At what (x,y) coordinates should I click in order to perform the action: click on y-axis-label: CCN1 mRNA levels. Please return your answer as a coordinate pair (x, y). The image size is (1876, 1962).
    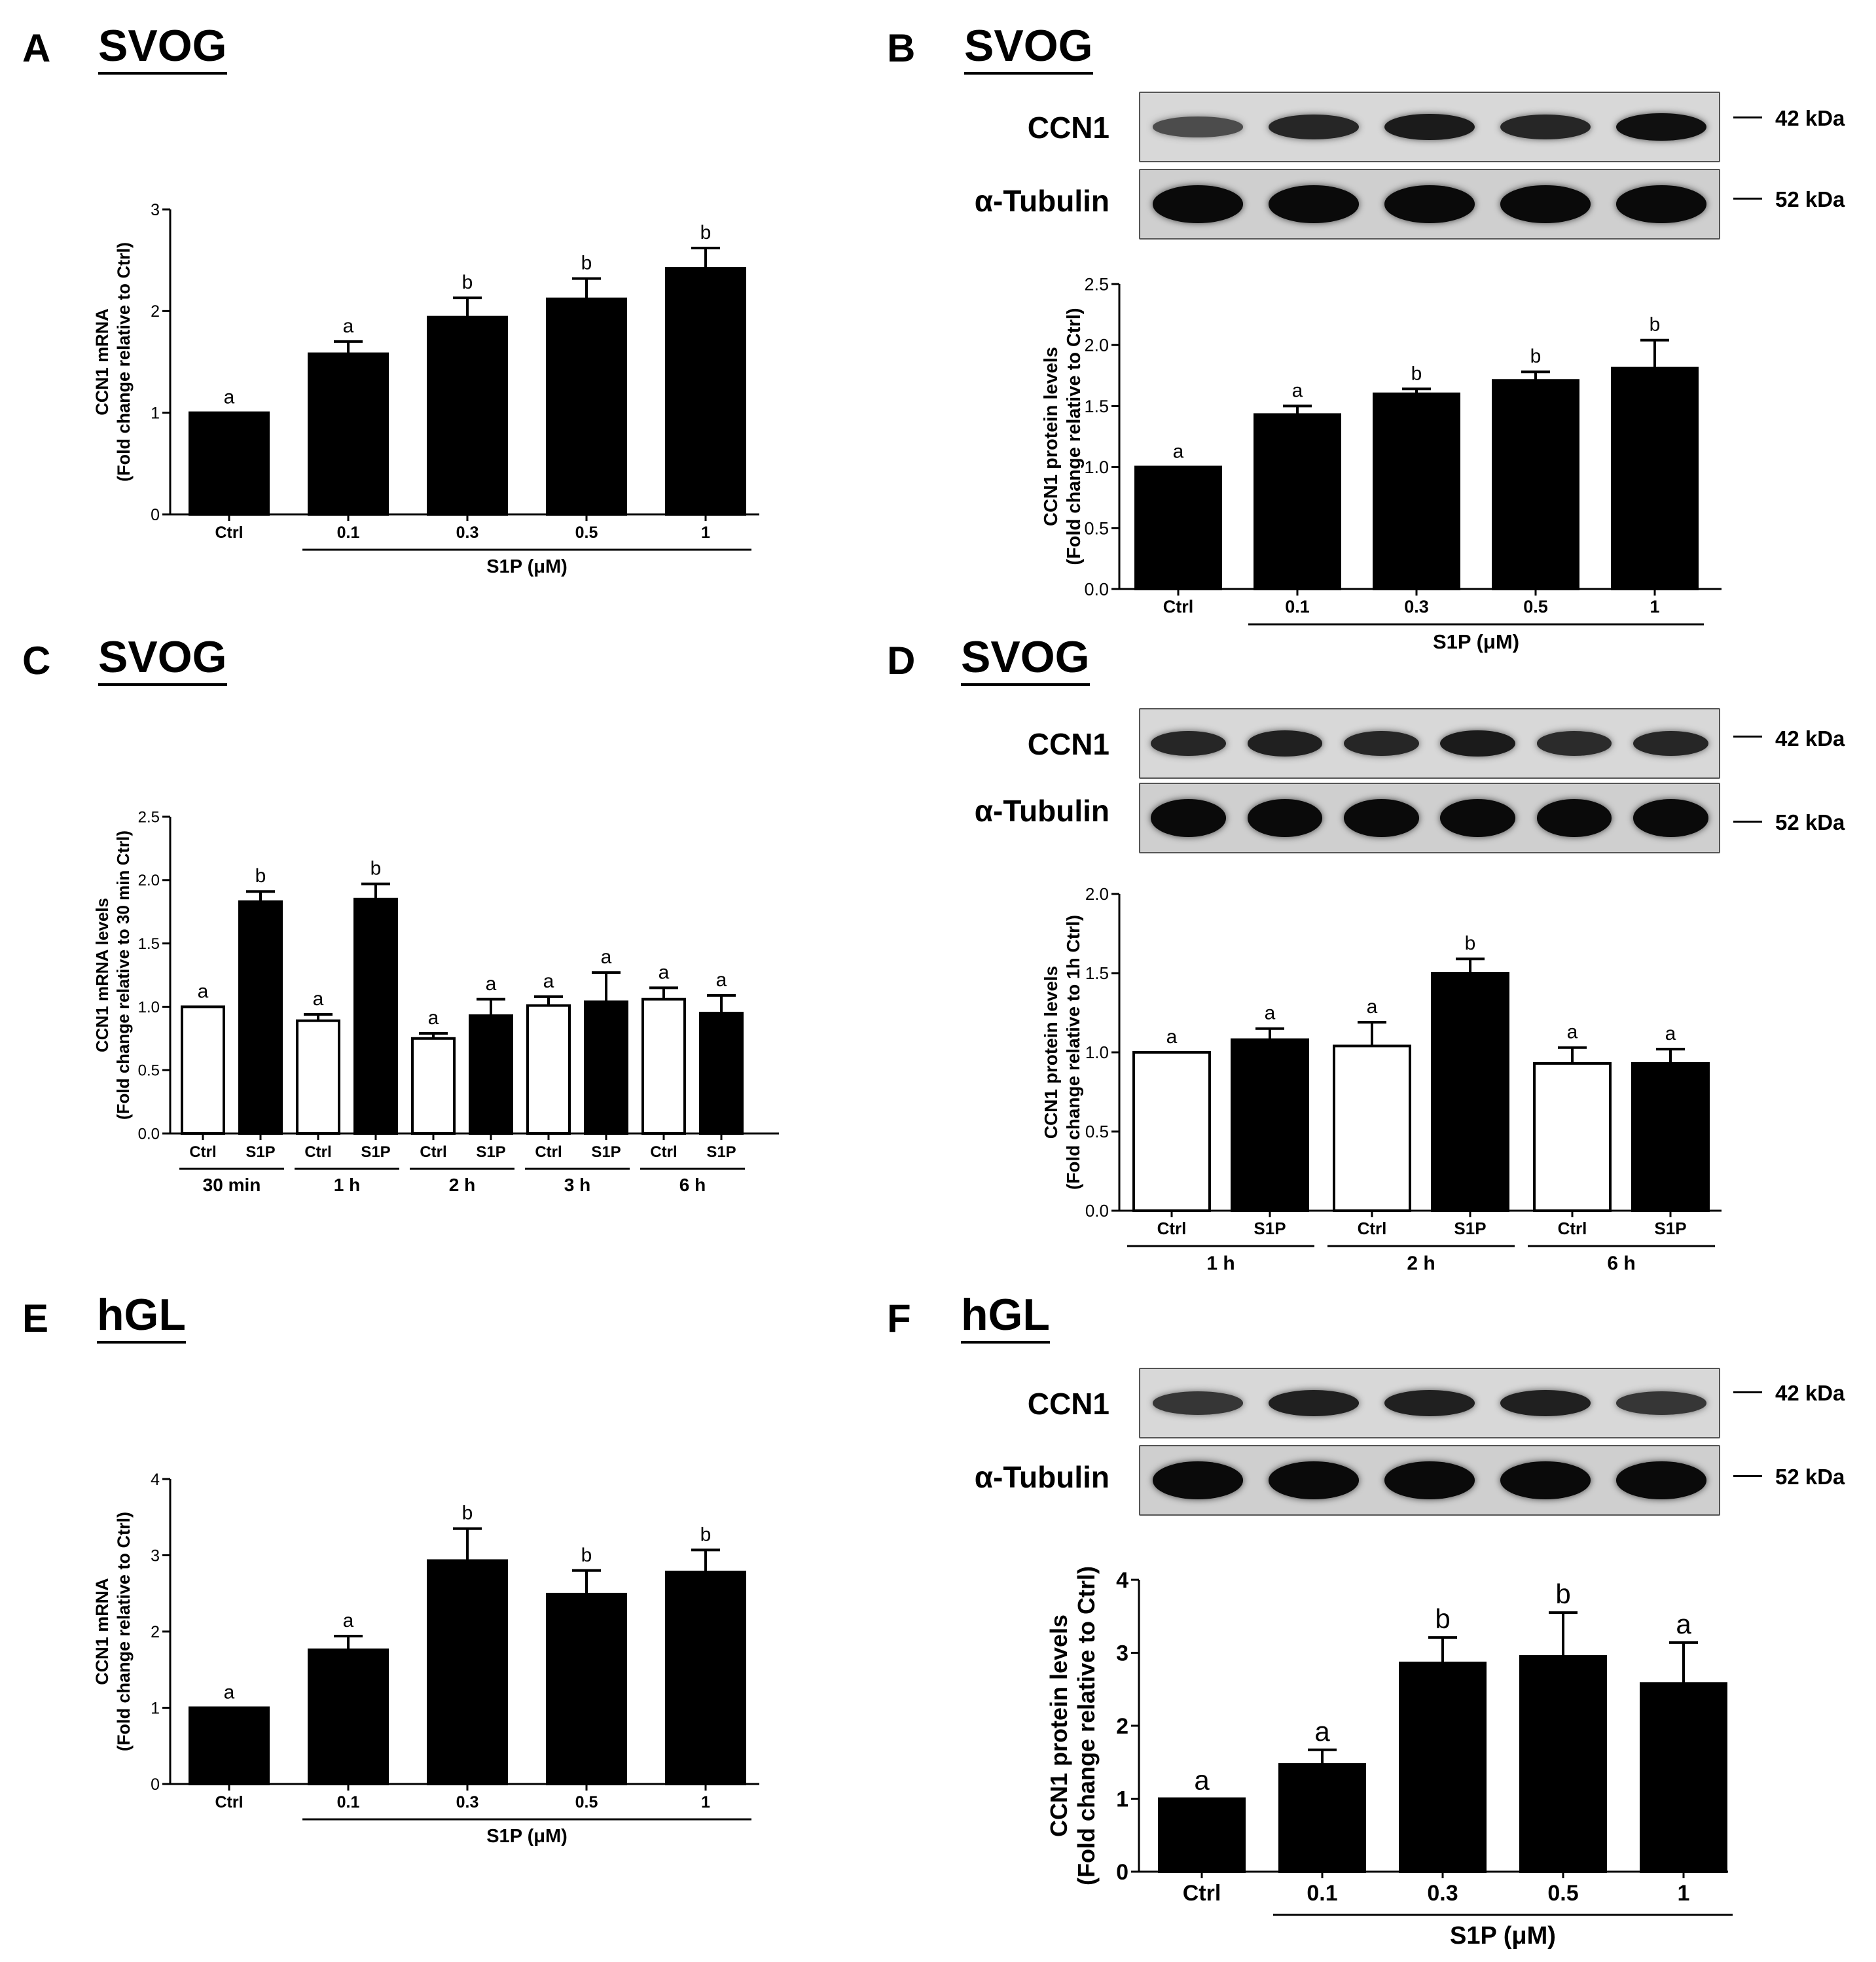
    Looking at the image, I should click on (102, 975).